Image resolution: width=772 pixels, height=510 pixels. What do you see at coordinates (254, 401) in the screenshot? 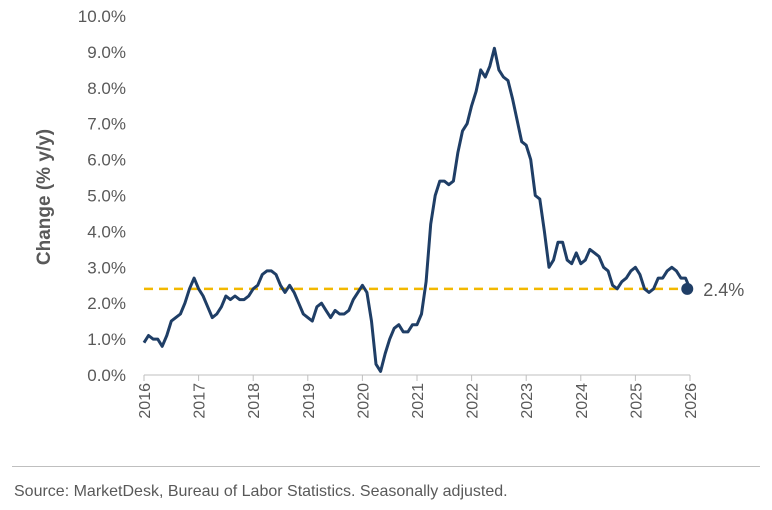
I see `x-tick-label: 2018` at bounding box center [254, 401].